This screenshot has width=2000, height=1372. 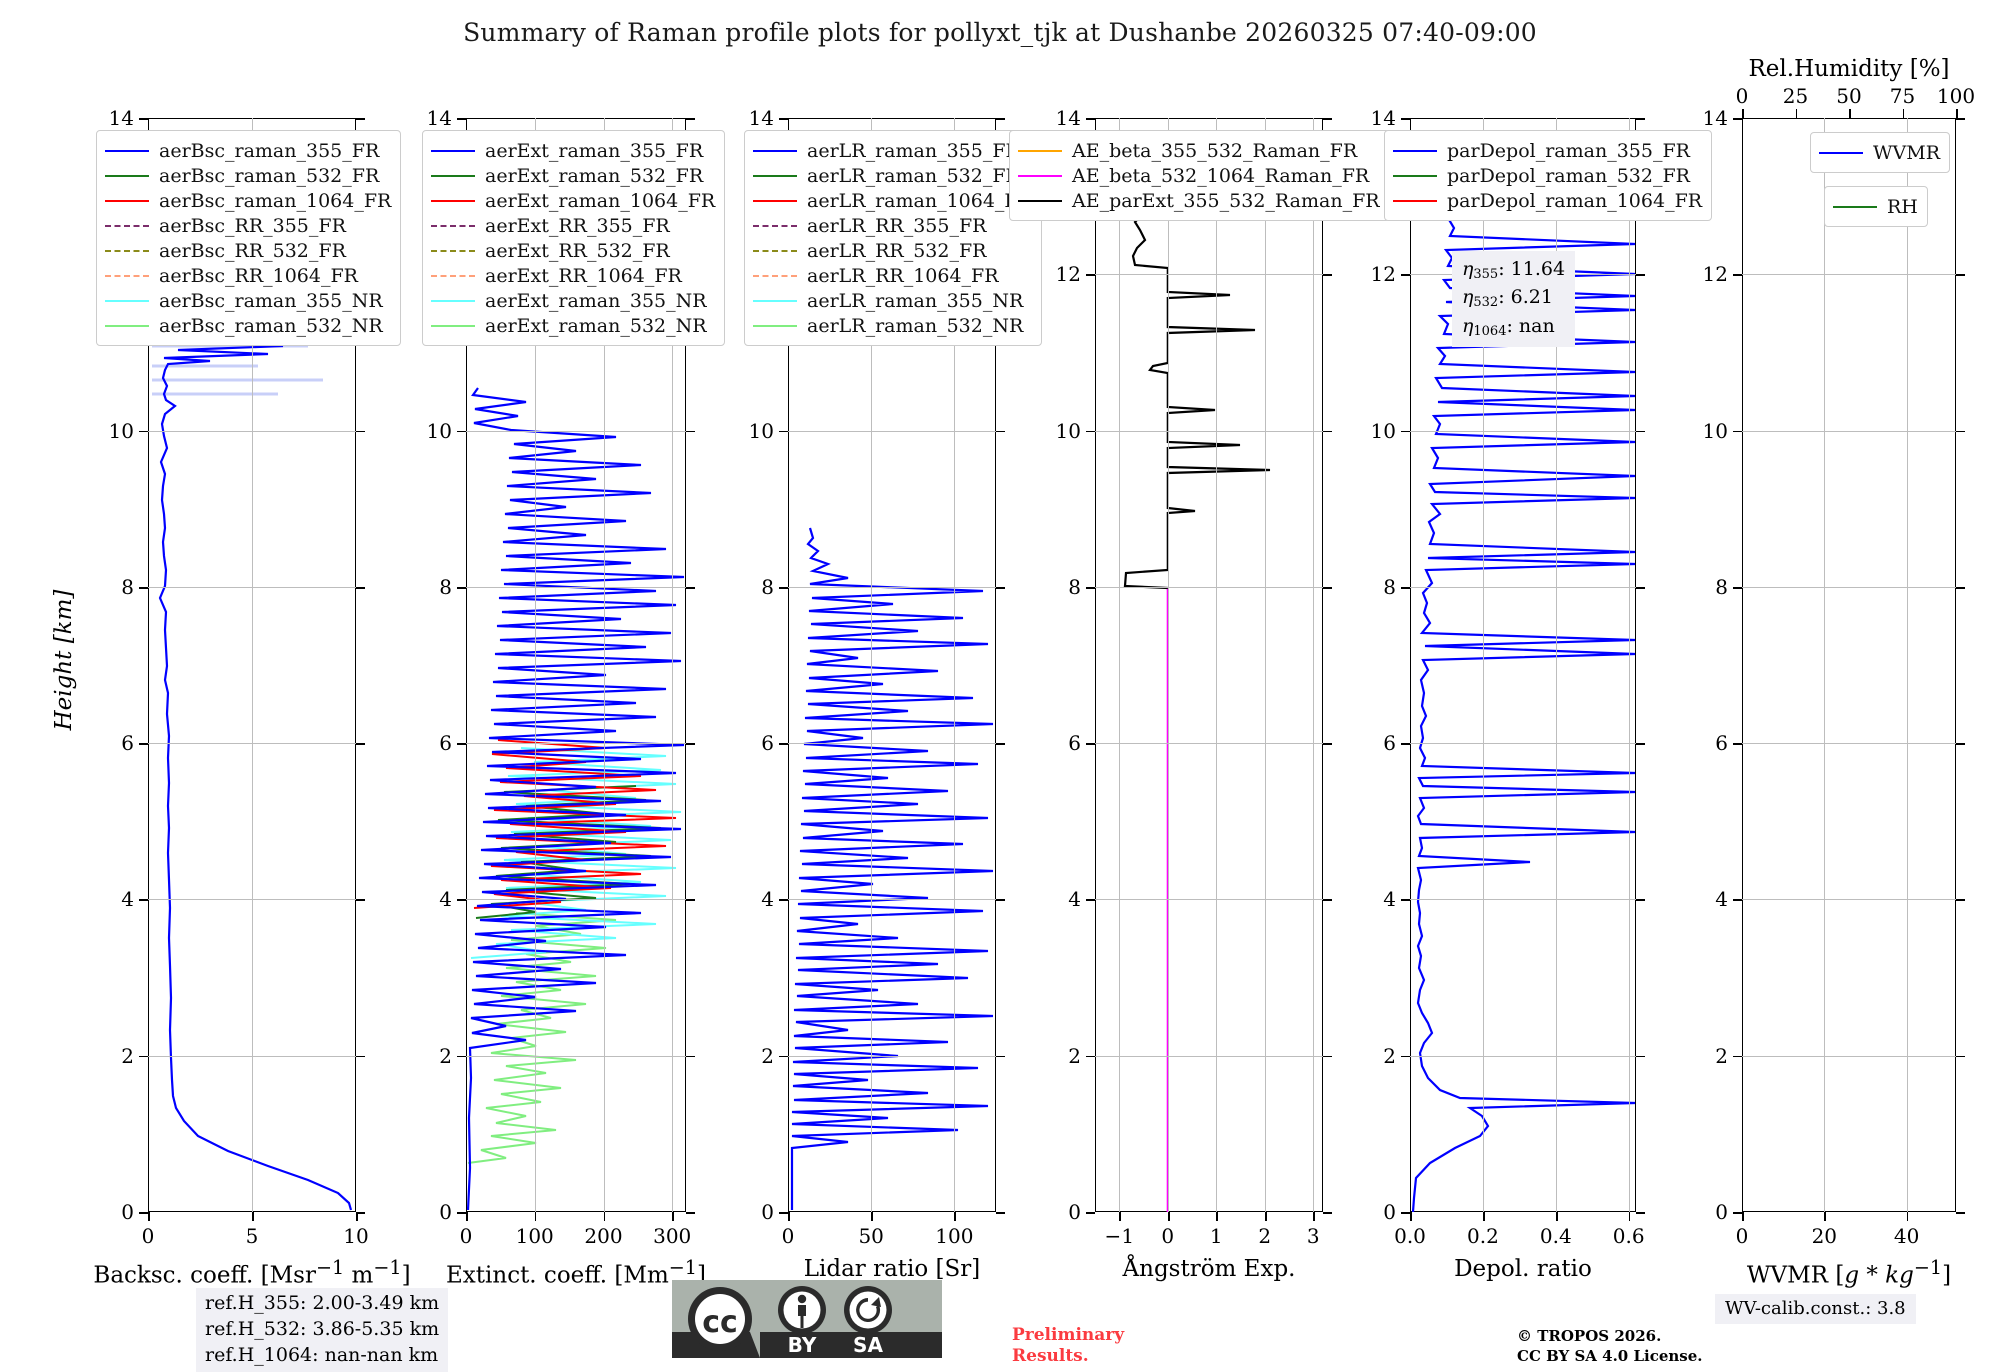 I want to click on eta-annotation-box: η355: 11.64 η532: 6.21 η1064: nan, so click(x=1514, y=299).